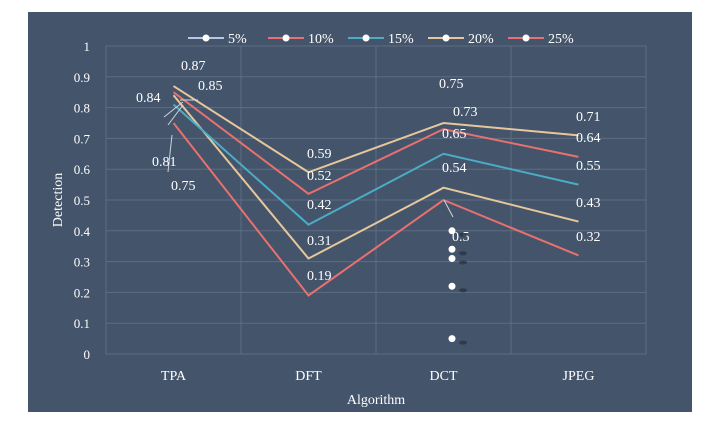  I want to click on x-tick-label: DFT, so click(308, 376).